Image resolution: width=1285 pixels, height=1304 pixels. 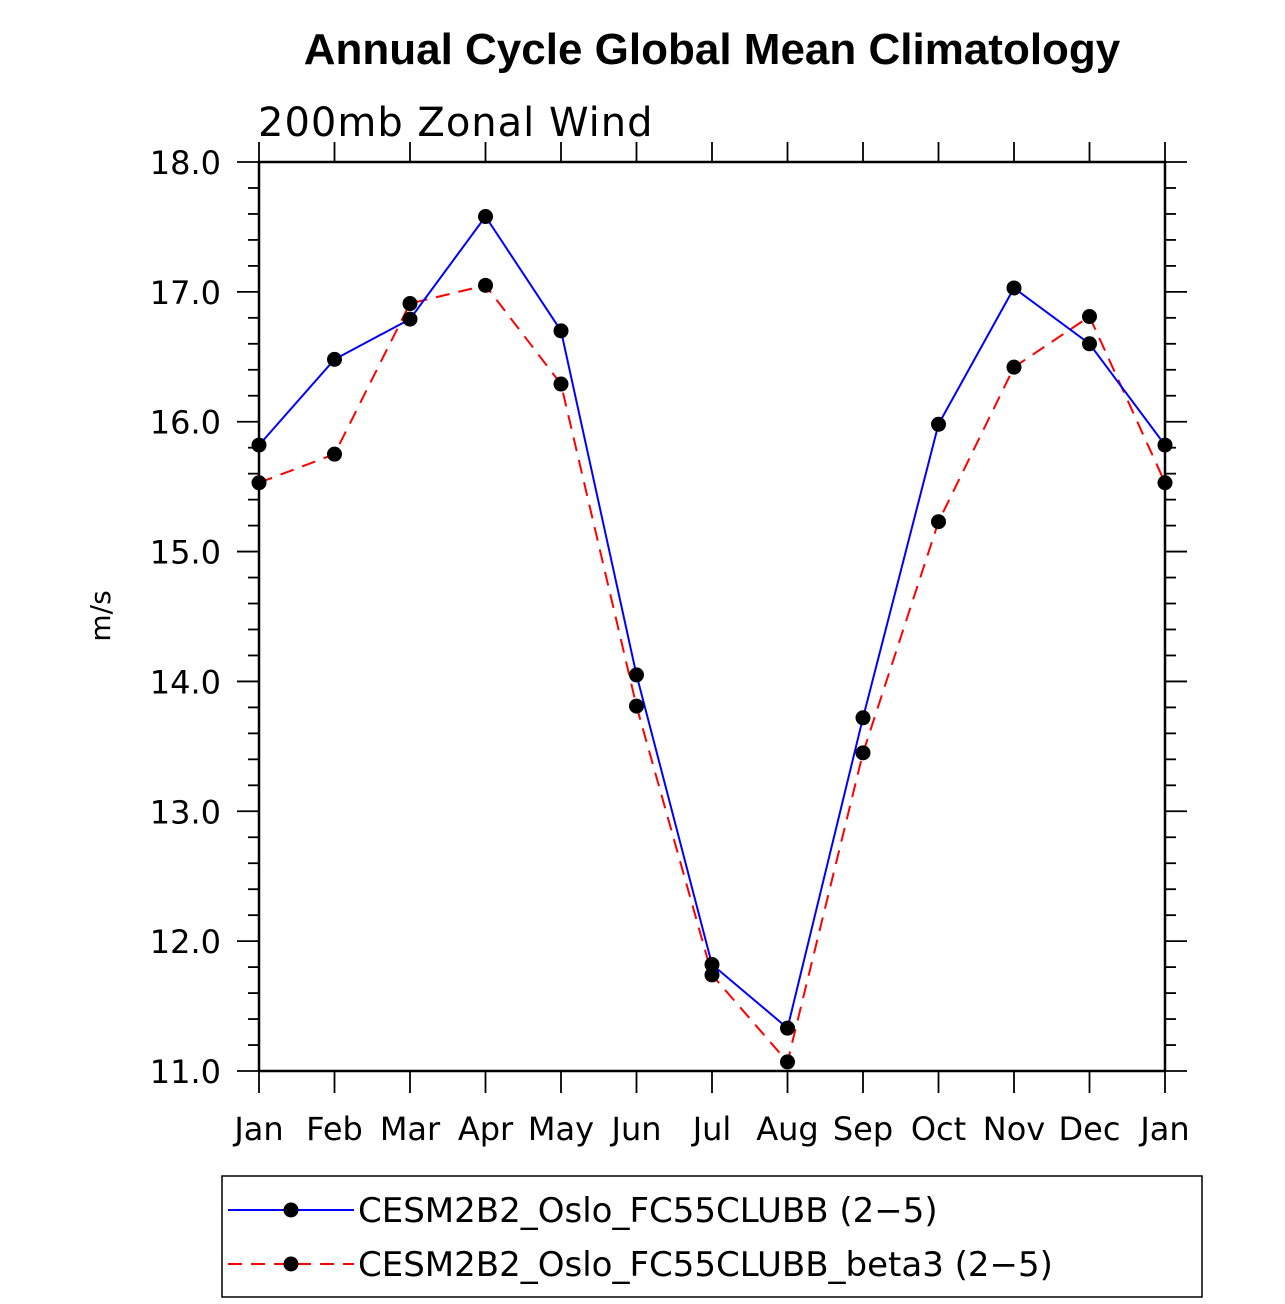 I want to click on y-tick-label: 11.0, so click(x=185, y=1072).